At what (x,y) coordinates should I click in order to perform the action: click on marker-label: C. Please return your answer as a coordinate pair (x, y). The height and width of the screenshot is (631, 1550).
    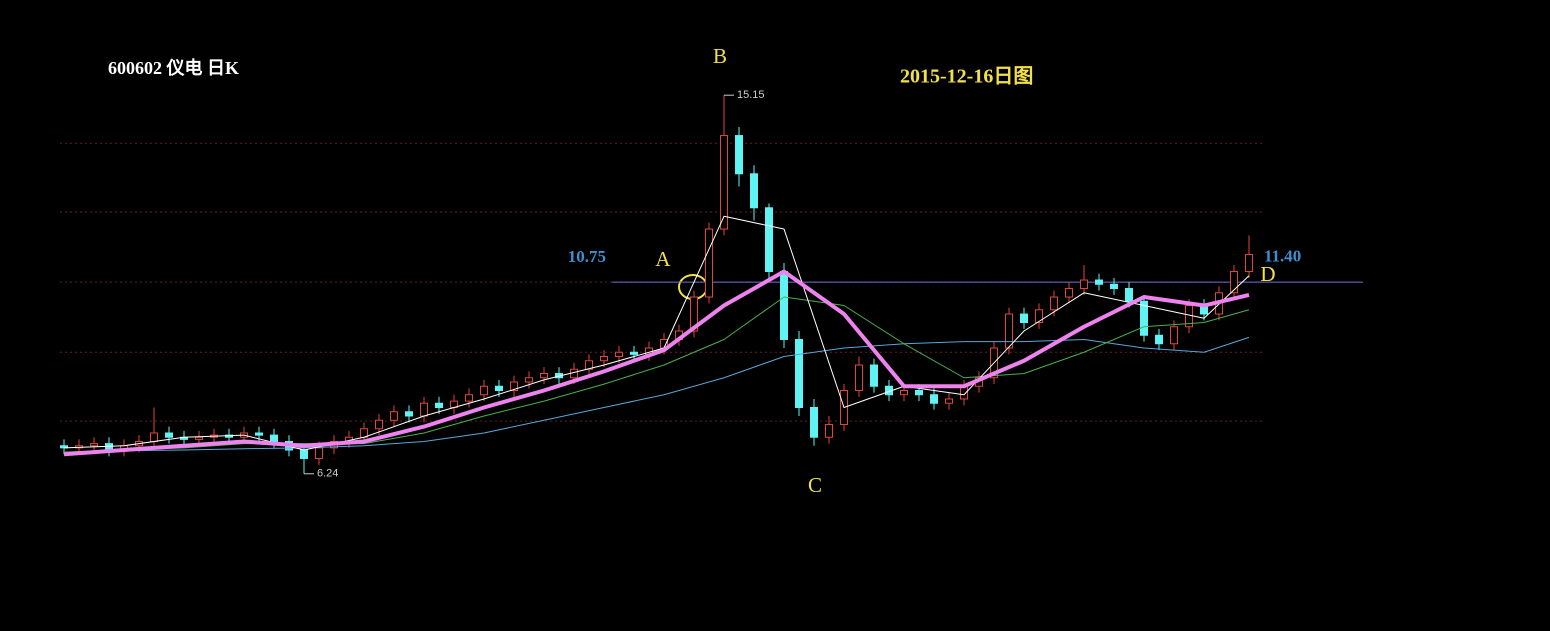
    Looking at the image, I should click on (815, 485).